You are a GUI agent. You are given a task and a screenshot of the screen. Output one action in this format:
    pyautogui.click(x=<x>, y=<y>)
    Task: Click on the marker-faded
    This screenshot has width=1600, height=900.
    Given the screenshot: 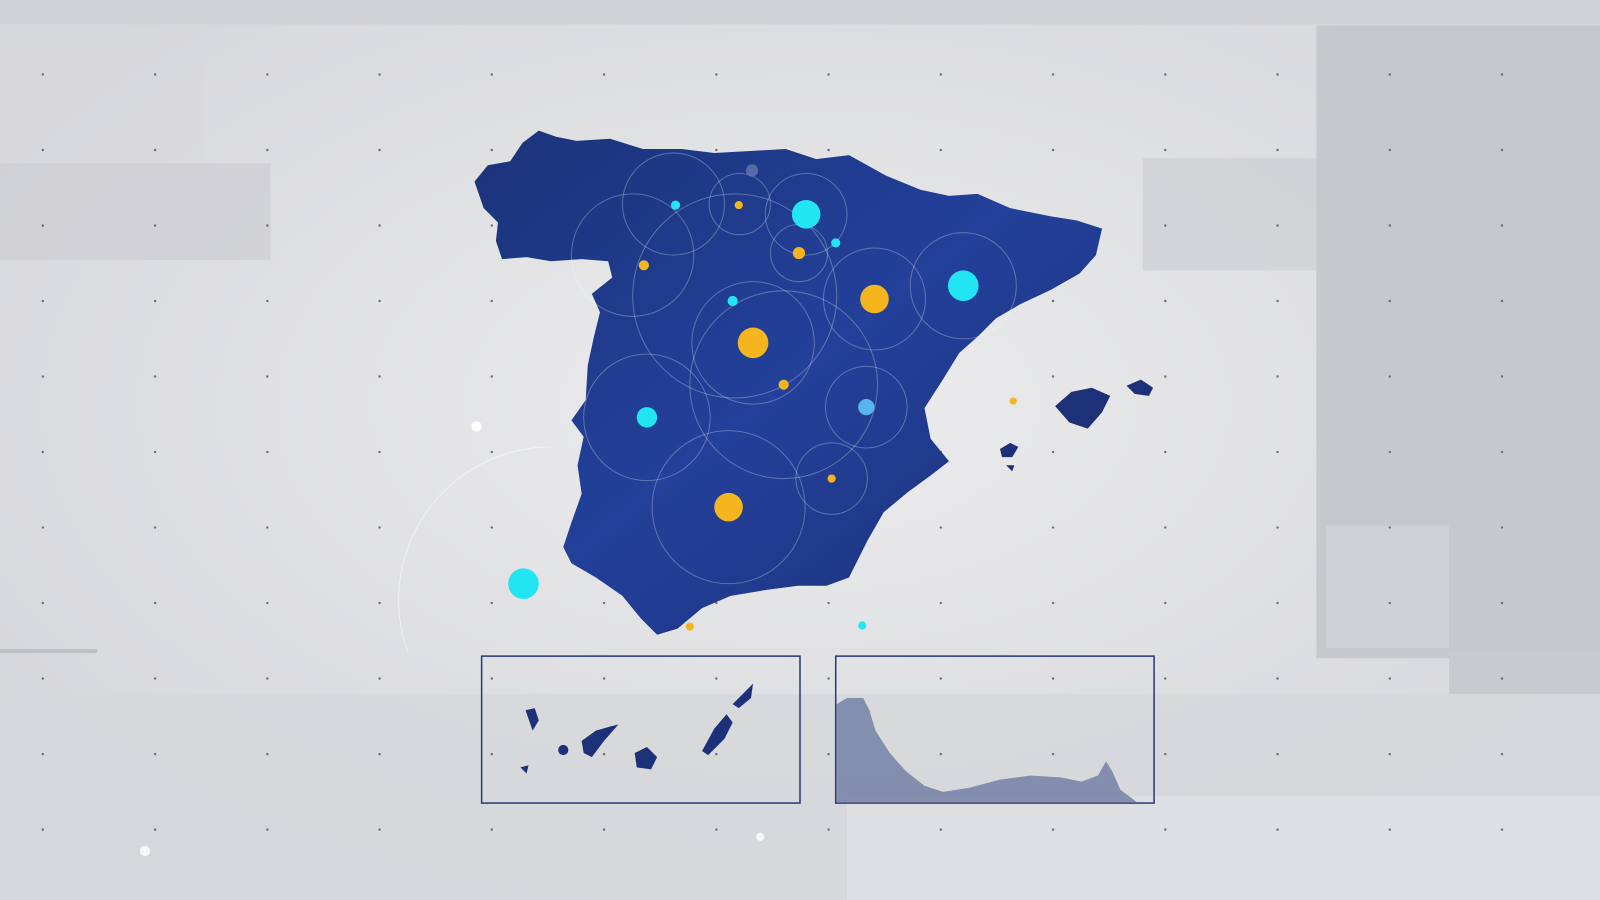 What is the action you would take?
    pyautogui.click(x=752, y=170)
    